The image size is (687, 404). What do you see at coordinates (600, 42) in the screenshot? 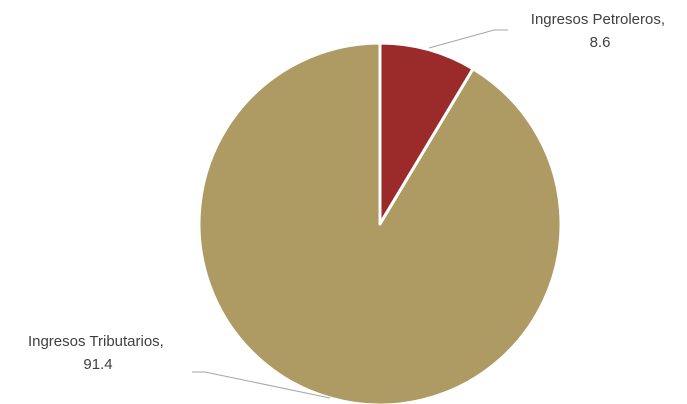
I see `data-label-petroleros-value: 8.6` at bounding box center [600, 42].